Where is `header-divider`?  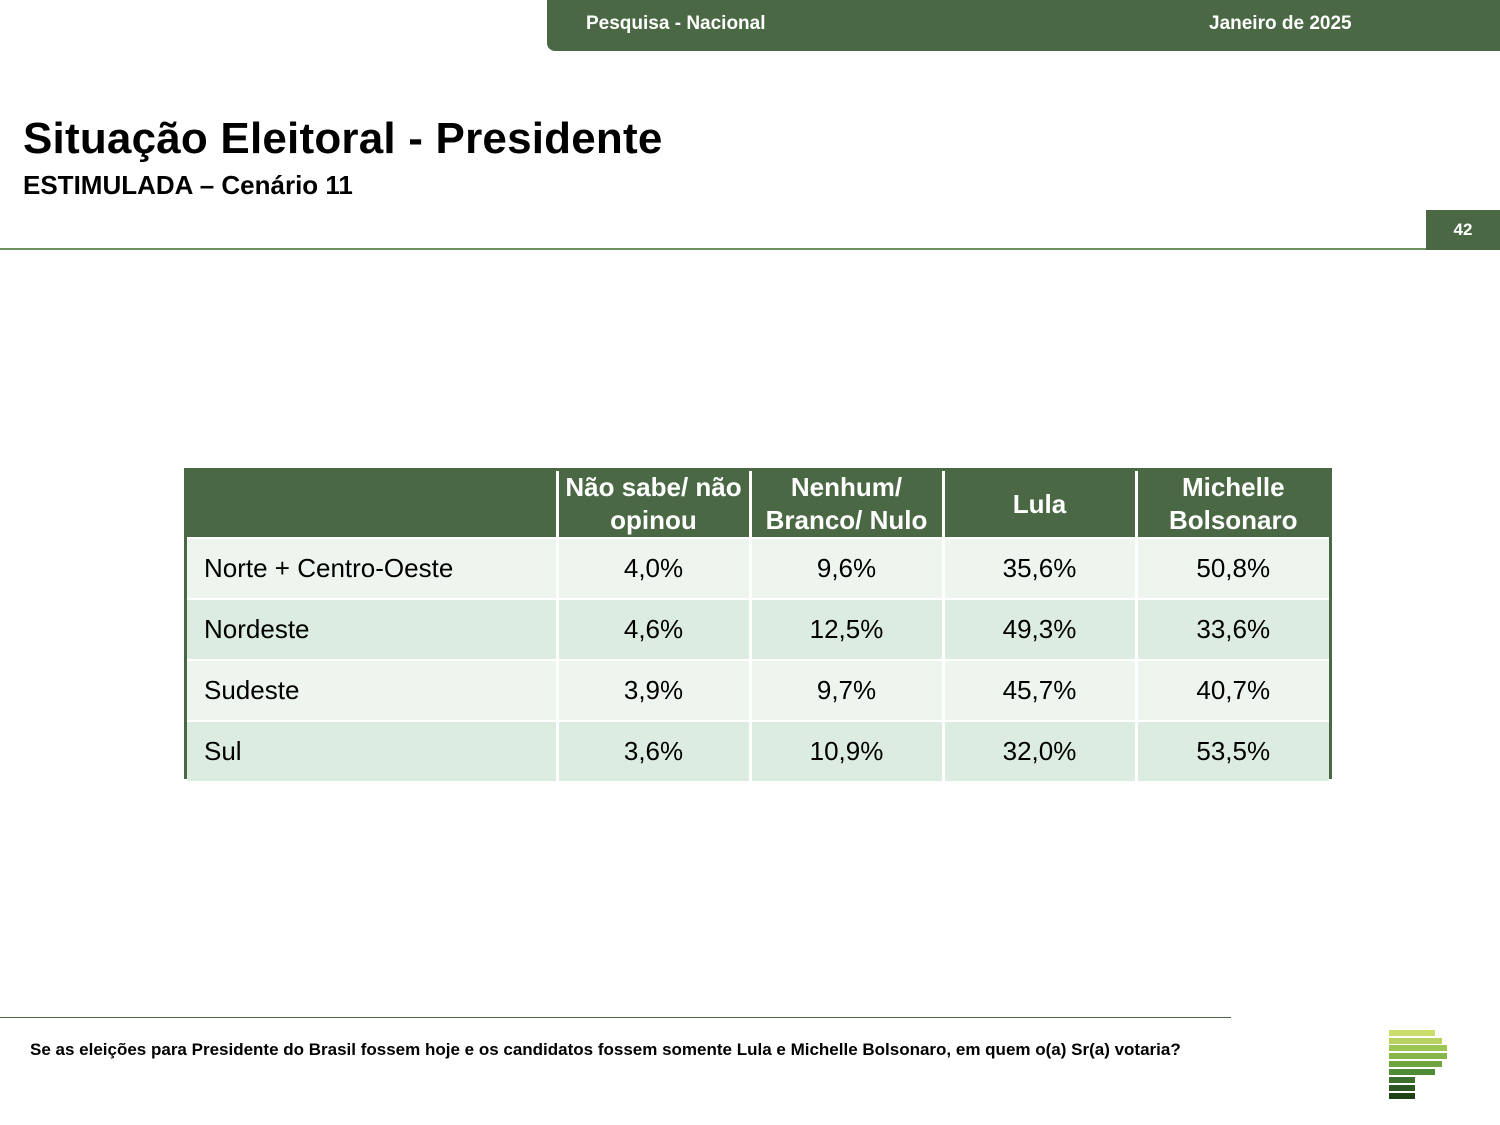 header-divider is located at coordinates (750, 249).